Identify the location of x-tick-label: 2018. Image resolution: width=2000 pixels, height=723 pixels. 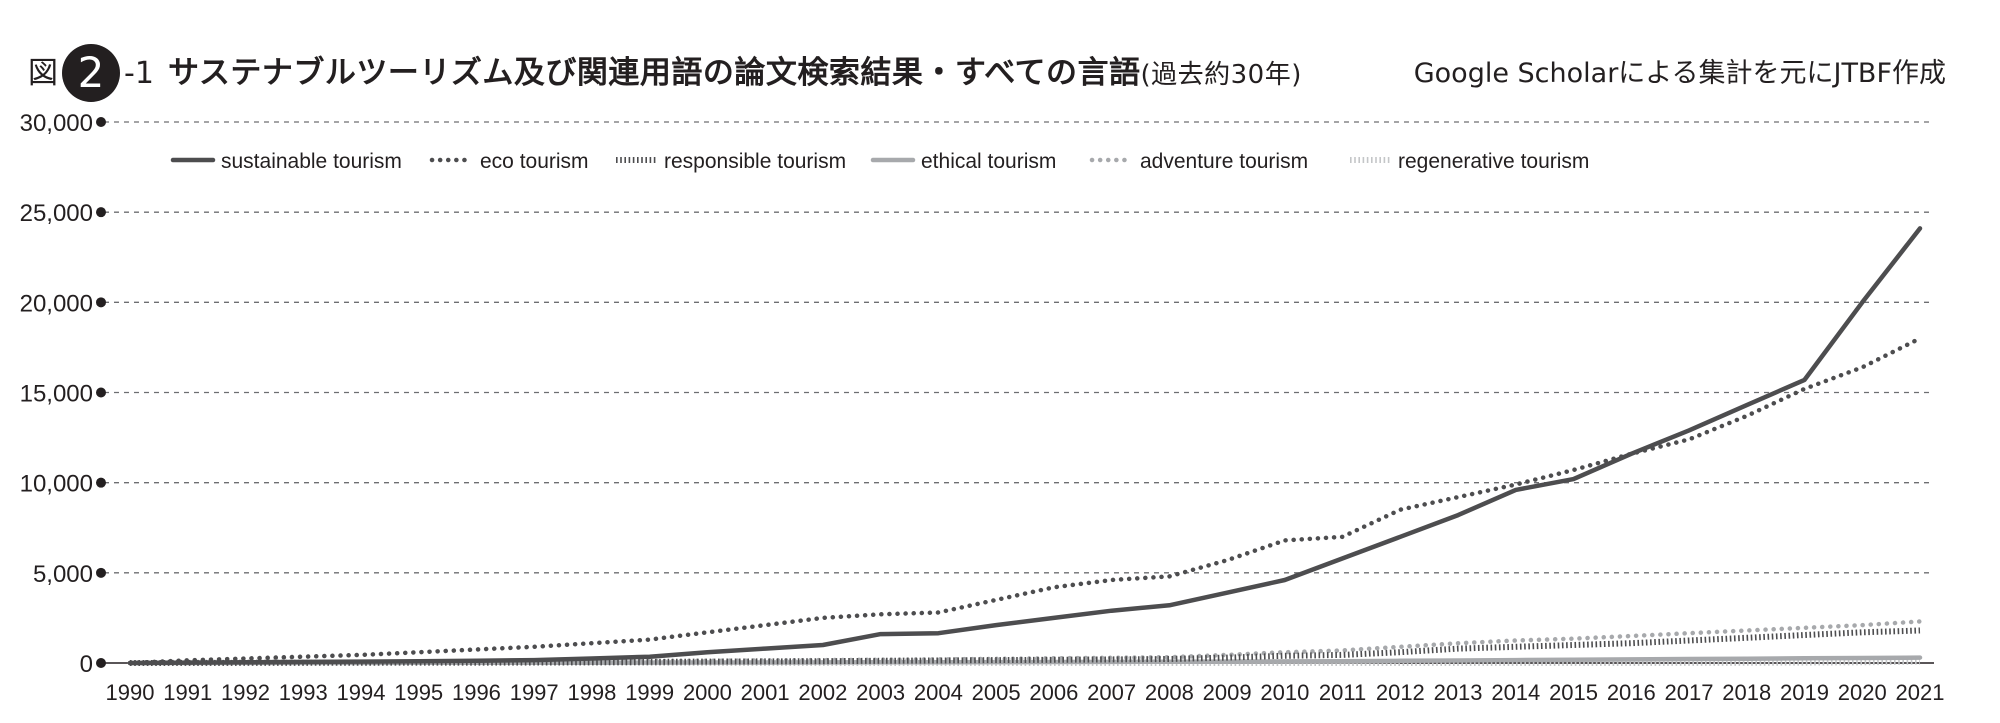
(1746, 692).